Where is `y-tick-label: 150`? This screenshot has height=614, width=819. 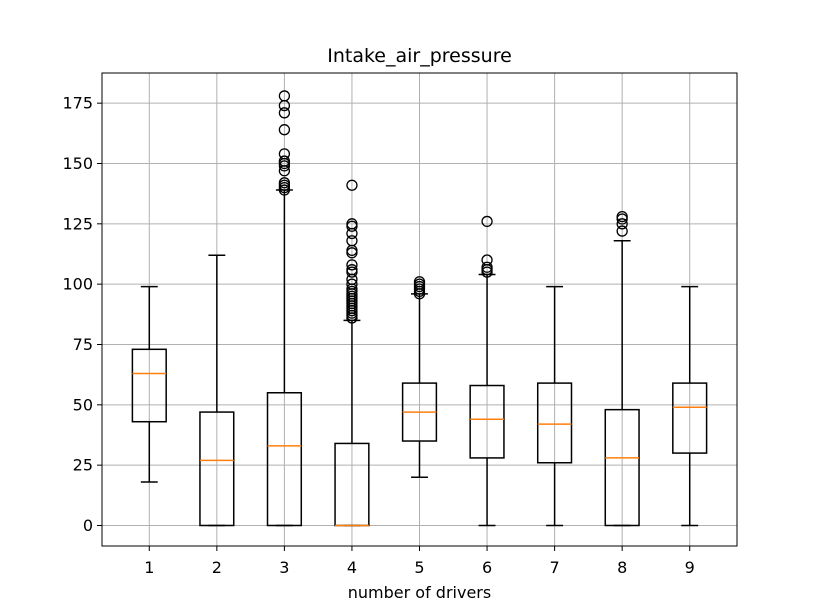 y-tick-label: 150 is located at coordinates (77, 163).